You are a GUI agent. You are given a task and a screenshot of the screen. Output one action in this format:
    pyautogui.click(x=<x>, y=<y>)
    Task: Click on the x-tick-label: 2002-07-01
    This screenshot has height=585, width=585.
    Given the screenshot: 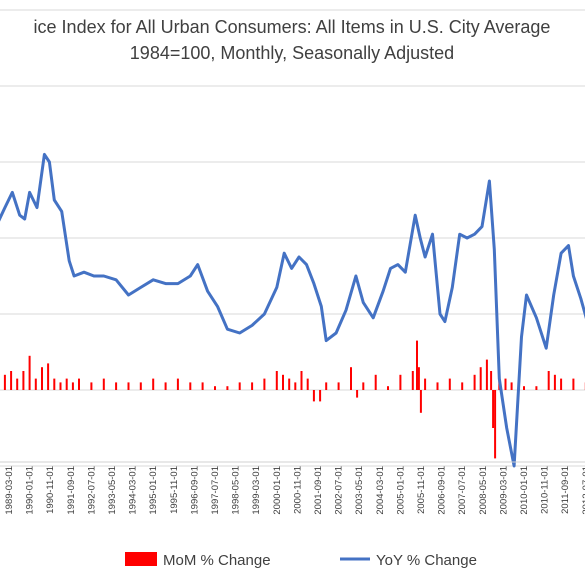 What is the action you would take?
    pyautogui.click(x=339, y=490)
    